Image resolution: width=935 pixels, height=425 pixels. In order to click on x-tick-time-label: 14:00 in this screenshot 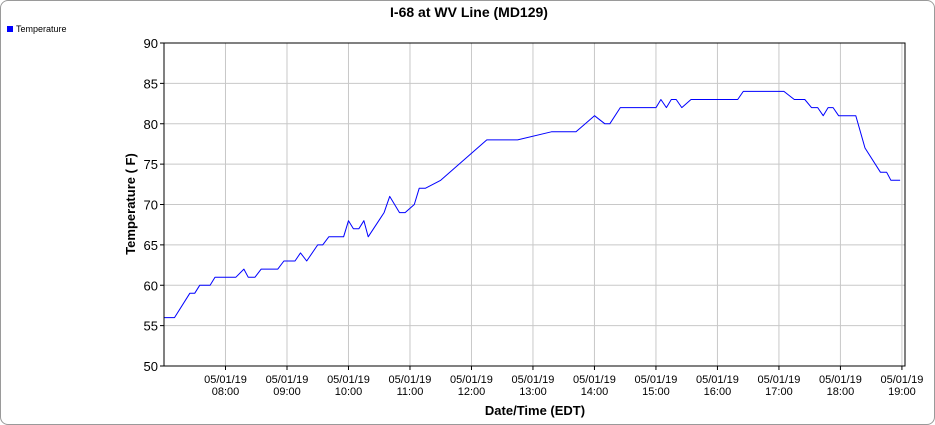, I will do `click(595, 392)`.